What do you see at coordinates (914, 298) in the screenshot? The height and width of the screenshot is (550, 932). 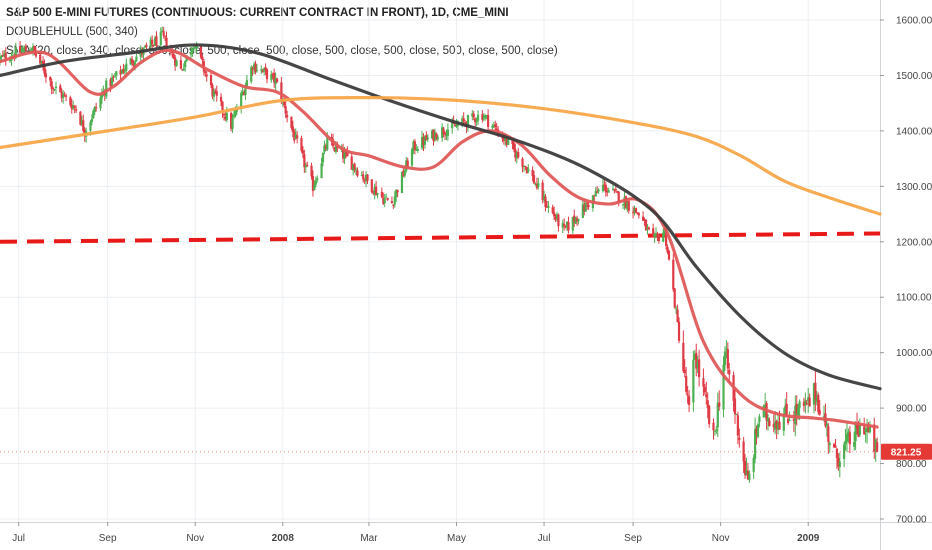 I see `y-tick-label: 1100.00` at bounding box center [914, 298].